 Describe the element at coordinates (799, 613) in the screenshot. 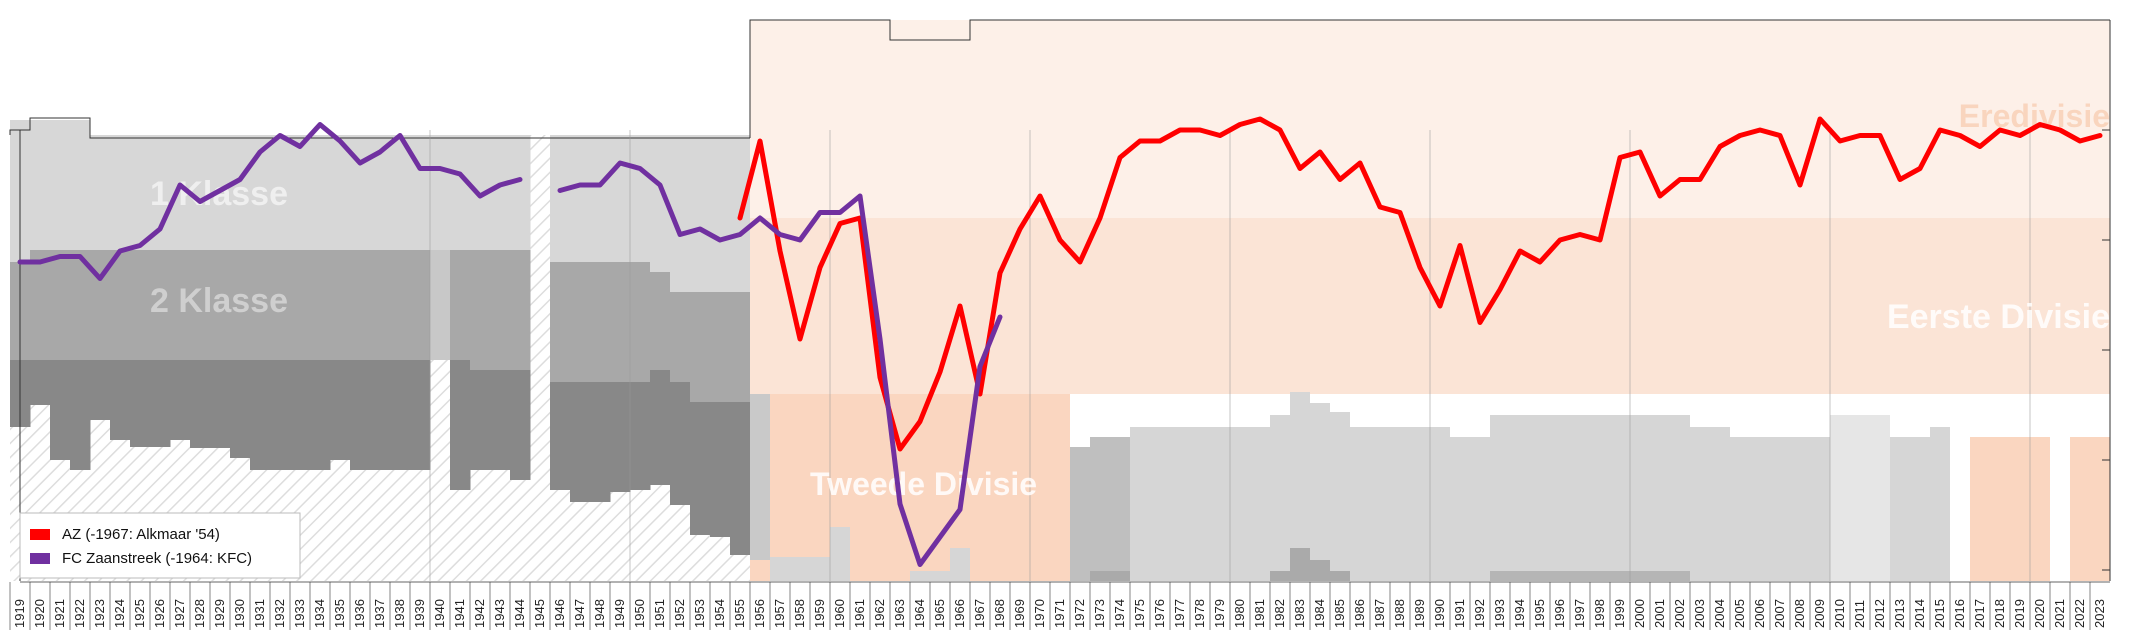

I see `year-tick-label: 1958` at that location.